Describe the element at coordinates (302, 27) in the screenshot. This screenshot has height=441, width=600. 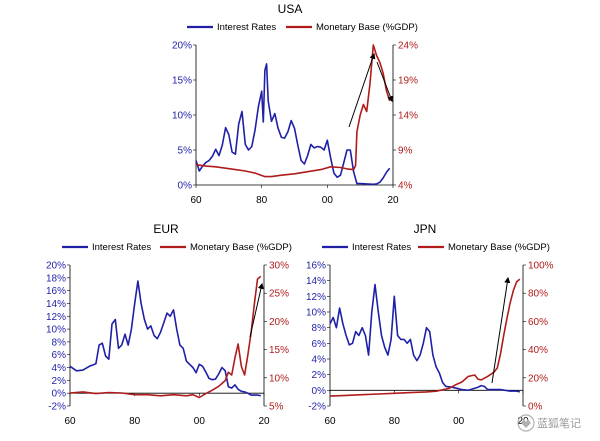
I see `legend-usa: Interest Rates Monetary Base (%GDP)` at that location.